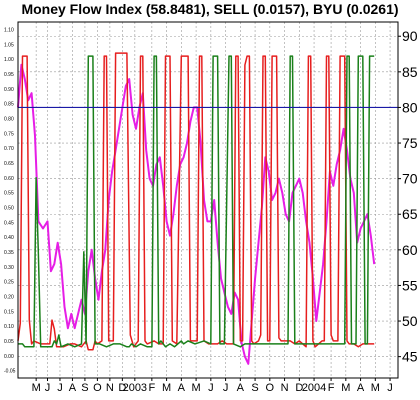 This screenshot has height=400, width=420. Describe the element at coordinates (9, 357) in the screenshot. I see `left-tick-label-22: 0.00` at that location.